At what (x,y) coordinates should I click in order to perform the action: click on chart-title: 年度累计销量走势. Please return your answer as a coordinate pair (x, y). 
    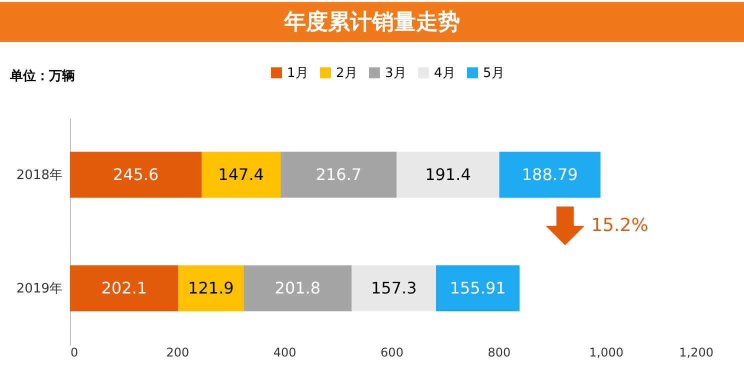
    Looking at the image, I should click on (371, 22).